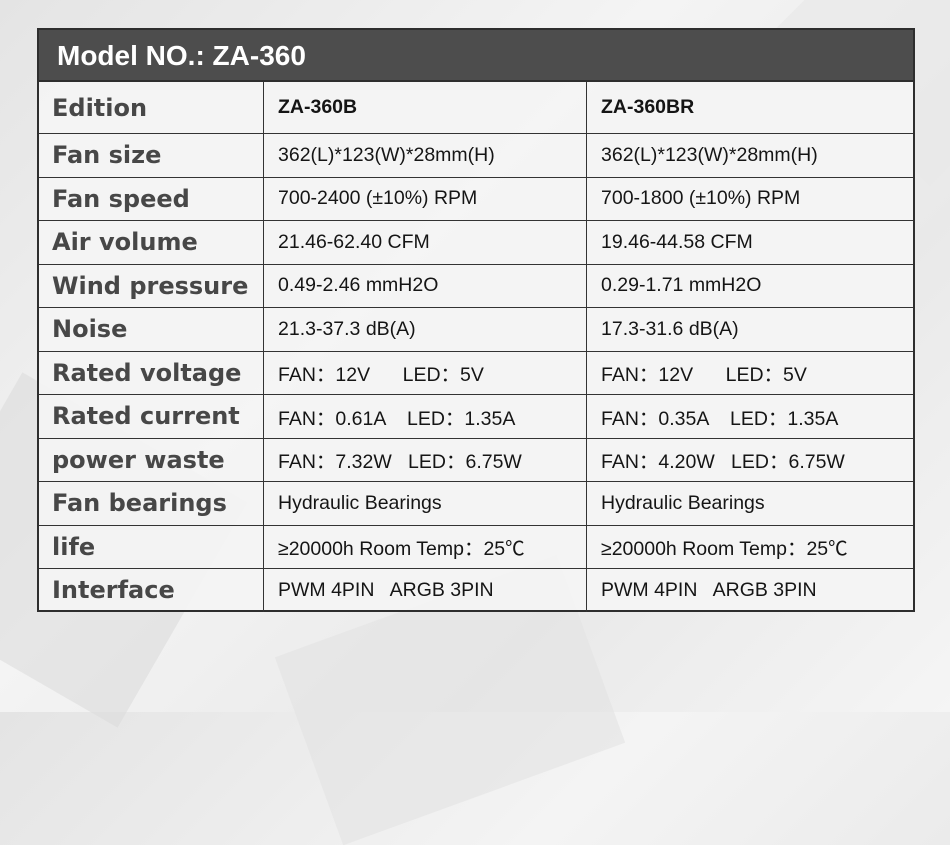 Image resolution: width=950 pixels, height=845 pixels. Describe the element at coordinates (425, 416) in the screenshot. I see `za-360b-value: FAN：0.61A LED：1.35A` at that location.